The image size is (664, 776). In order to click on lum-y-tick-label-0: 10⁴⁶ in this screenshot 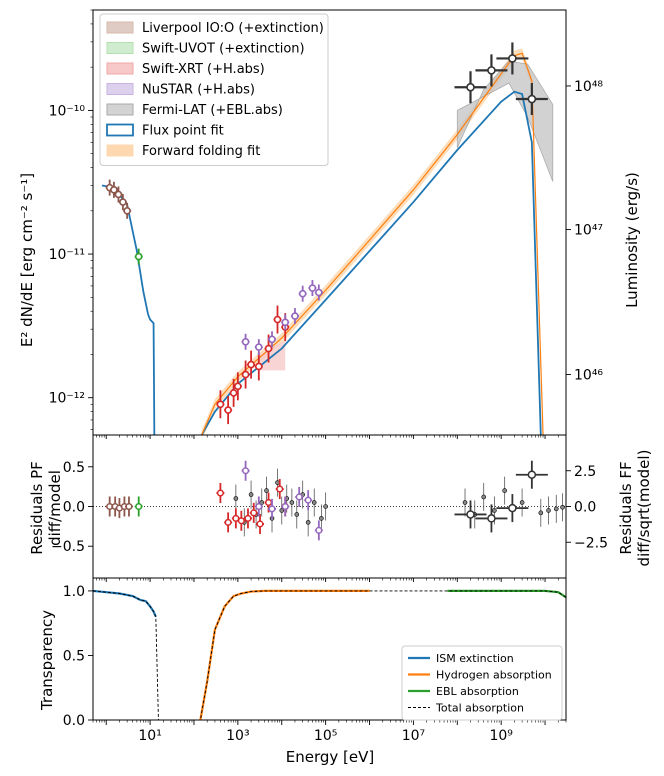, I will do `click(588, 376)`.